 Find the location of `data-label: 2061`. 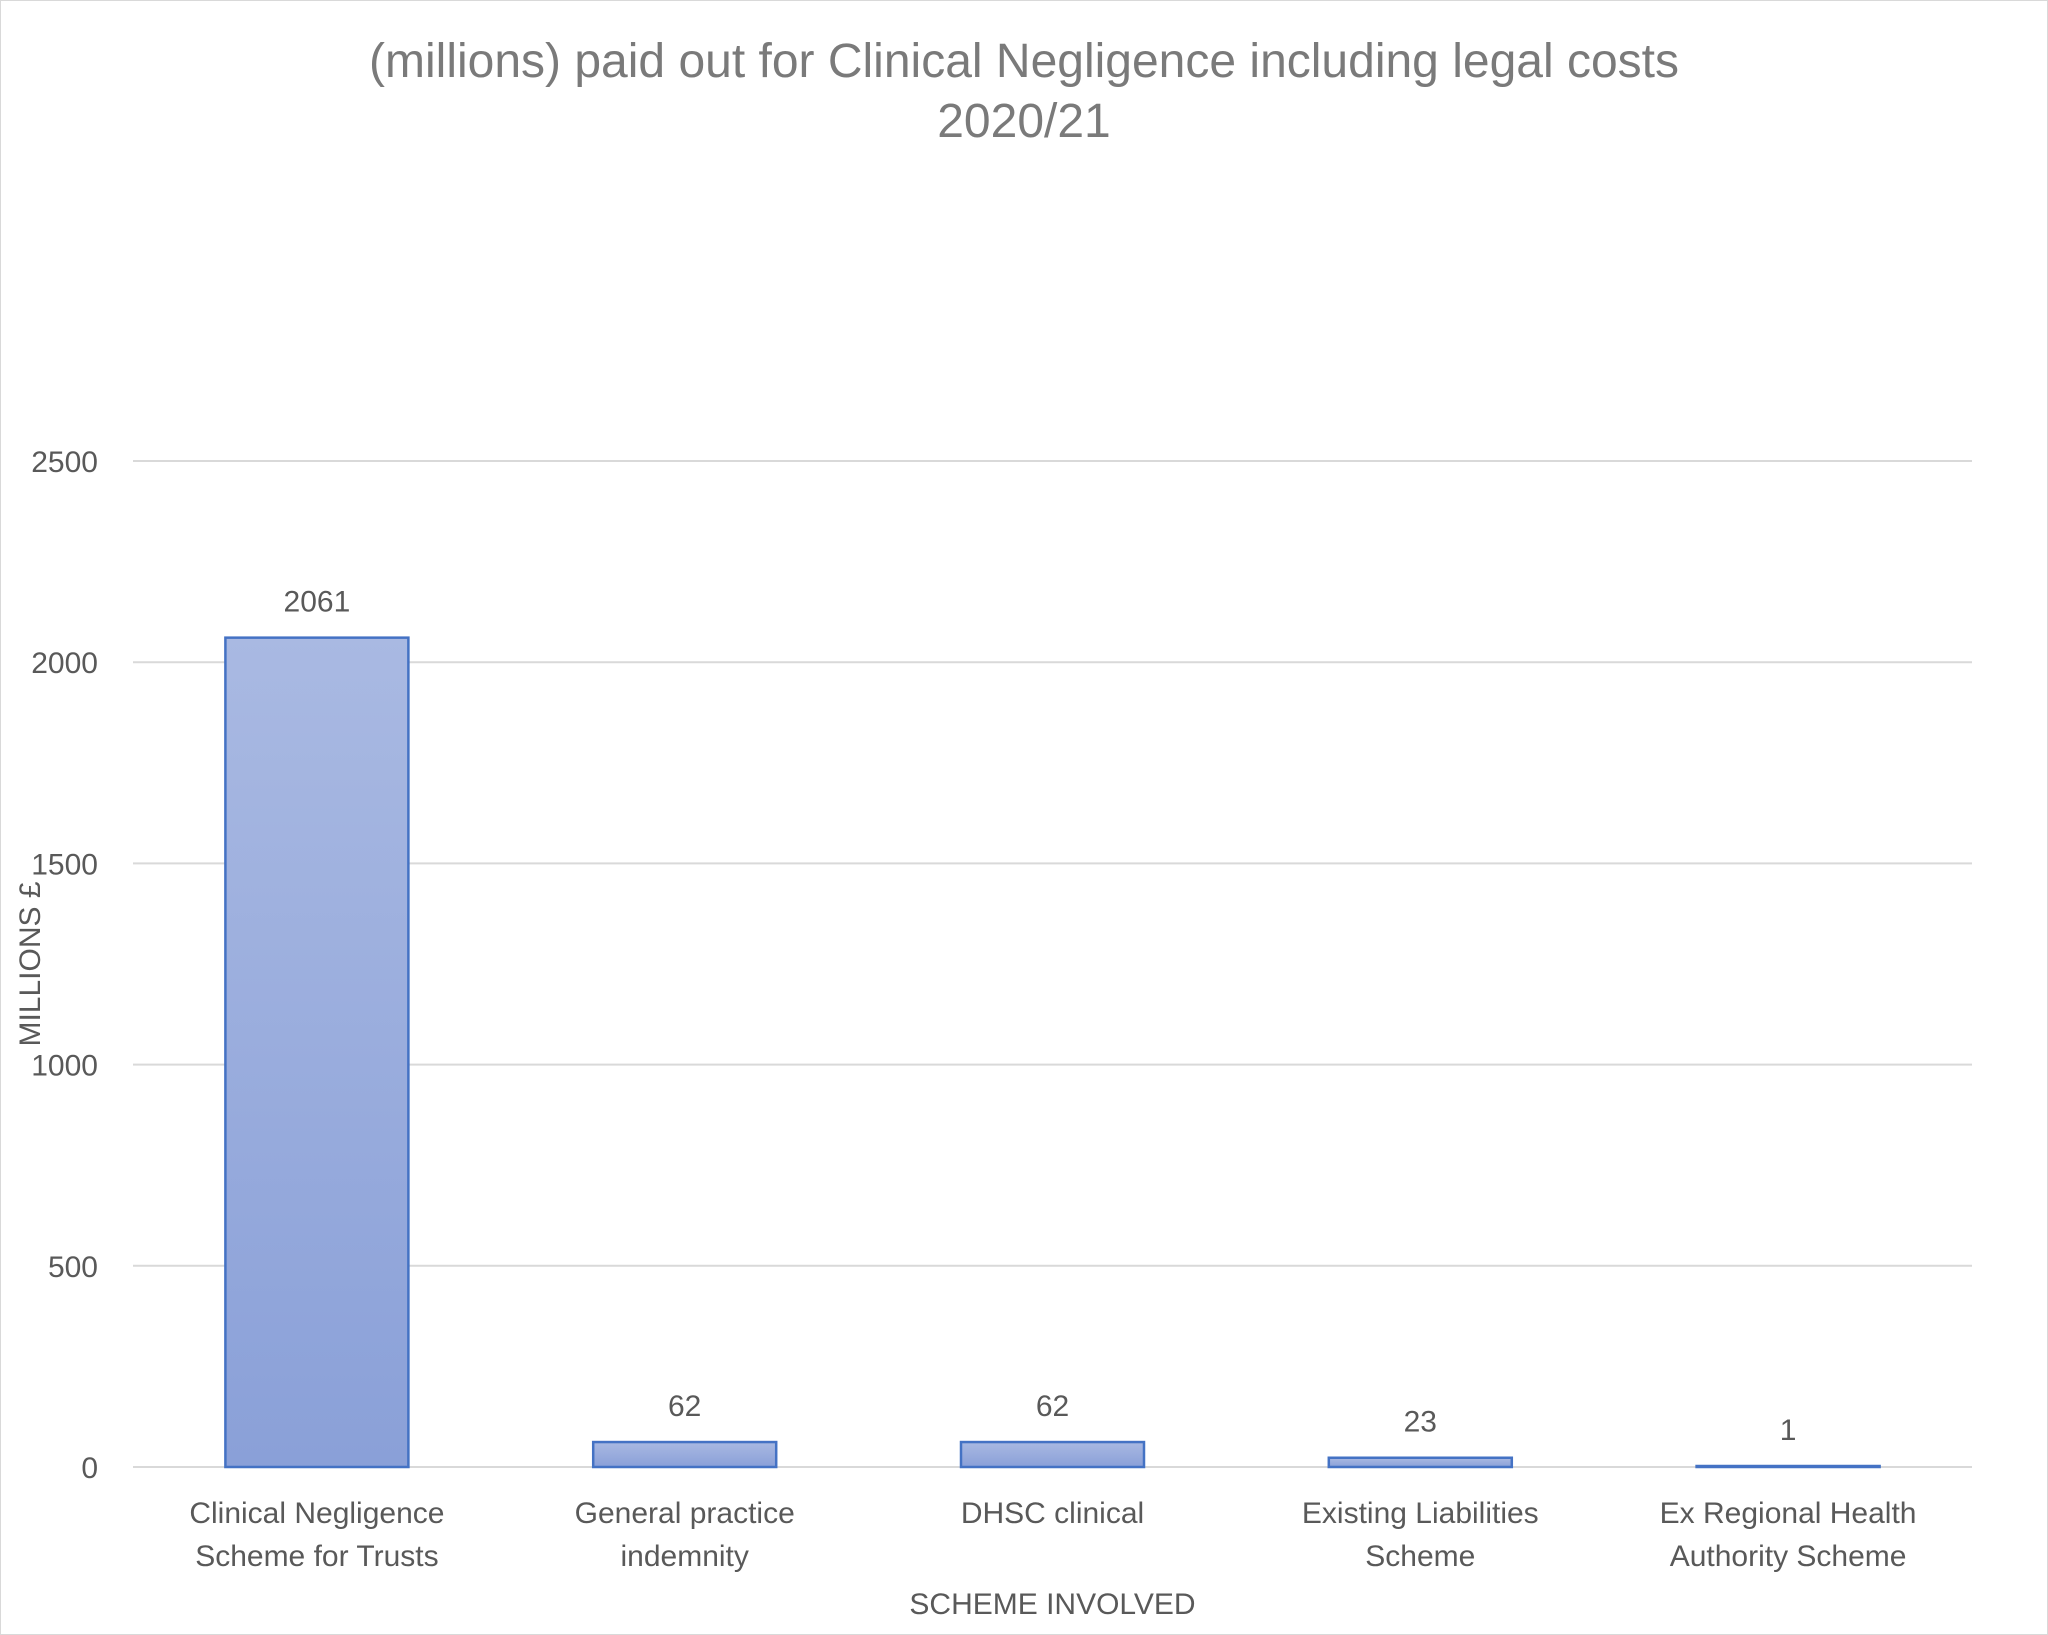

data-label: 2061 is located at coordinates (317, 602).